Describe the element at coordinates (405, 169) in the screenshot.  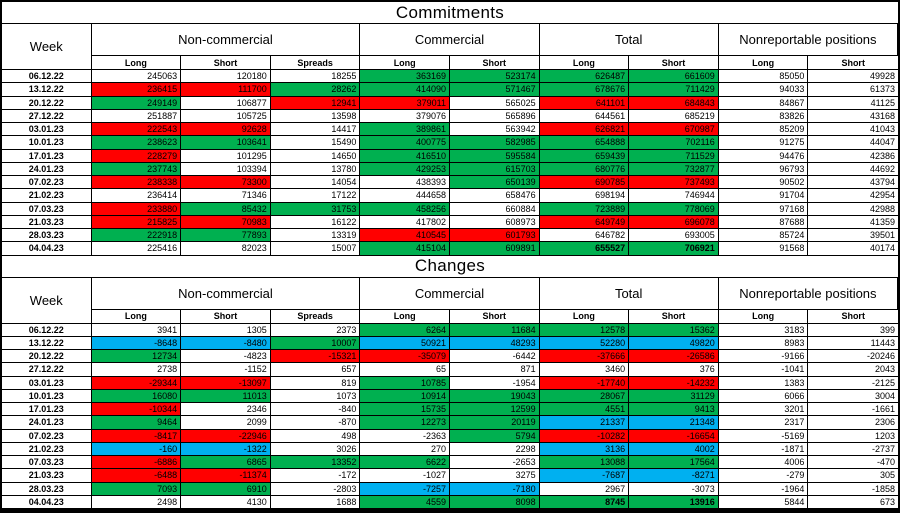
I see `data-cell: 429253` at that location.